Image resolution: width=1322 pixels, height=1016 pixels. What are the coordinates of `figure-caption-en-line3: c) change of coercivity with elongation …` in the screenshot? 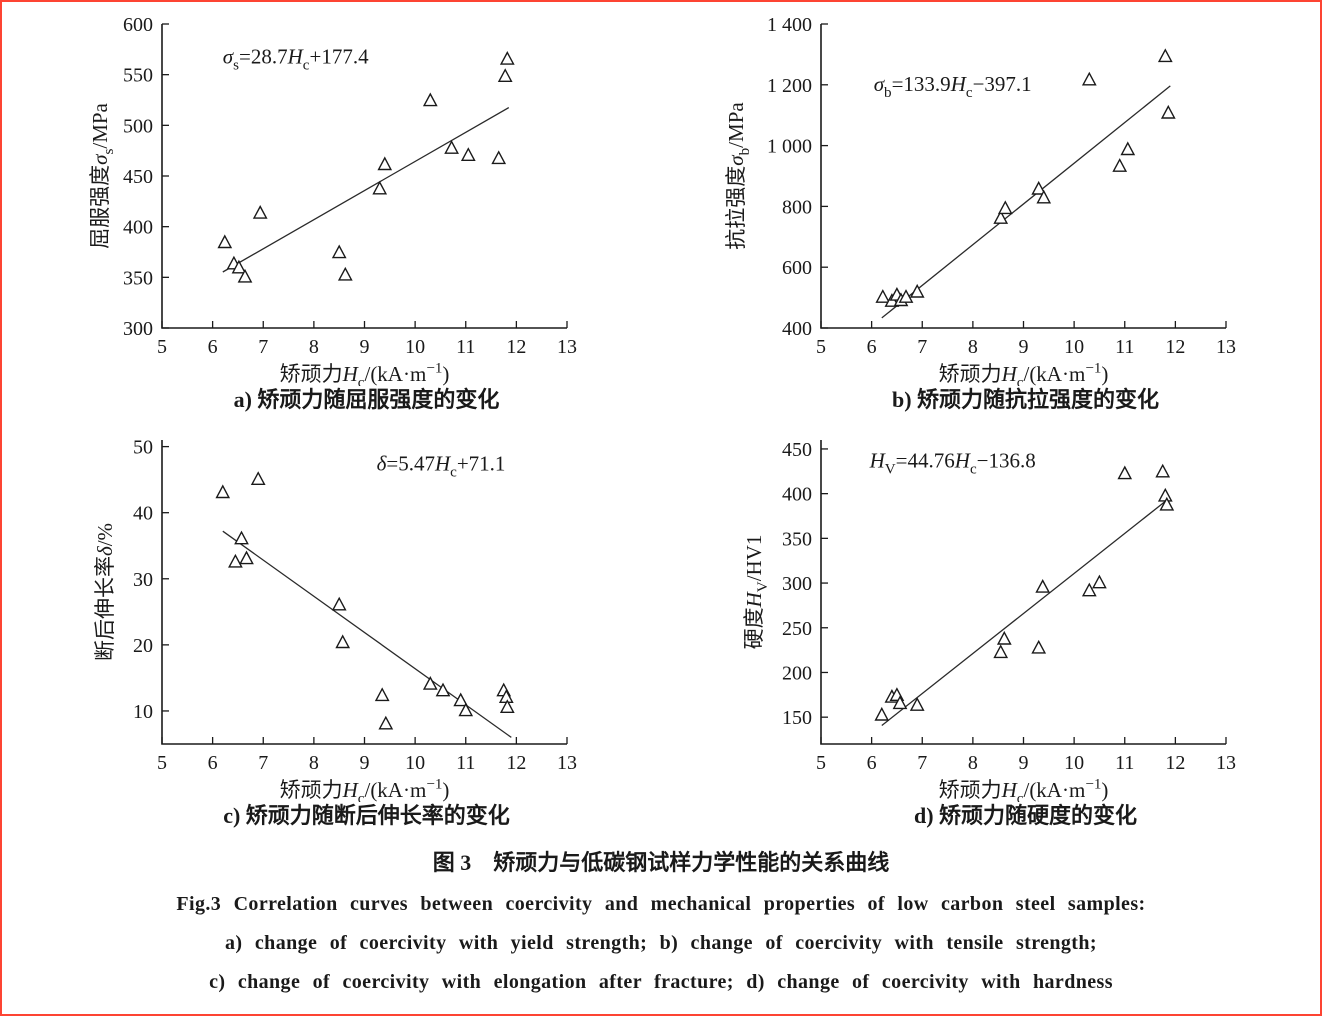 It's located at (661, 982).